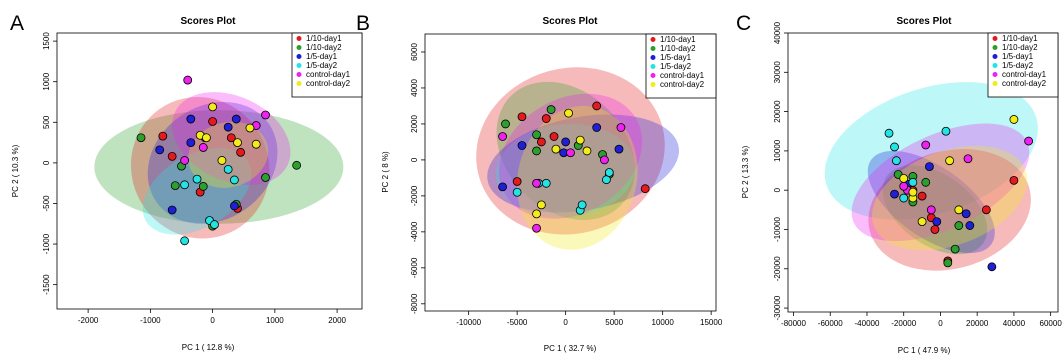  I want to click on ellipse-control-day2, so click(577, 177).